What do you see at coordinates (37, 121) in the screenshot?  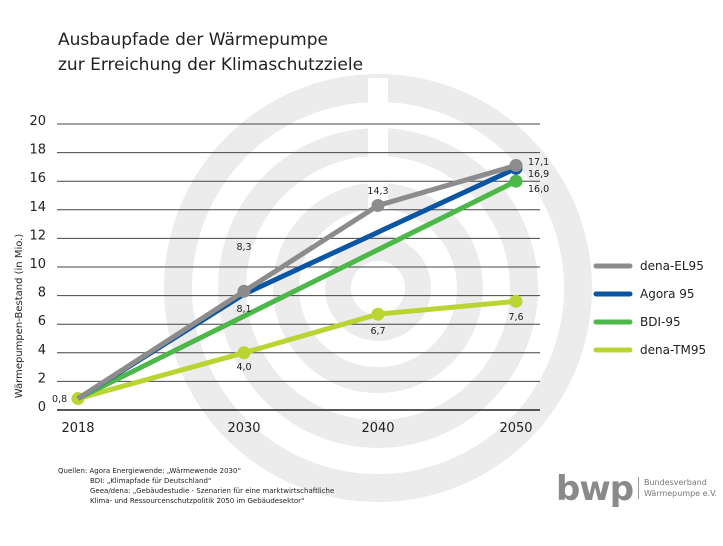 I see `y-tick-label: 20` at bounding box center [37, 121].